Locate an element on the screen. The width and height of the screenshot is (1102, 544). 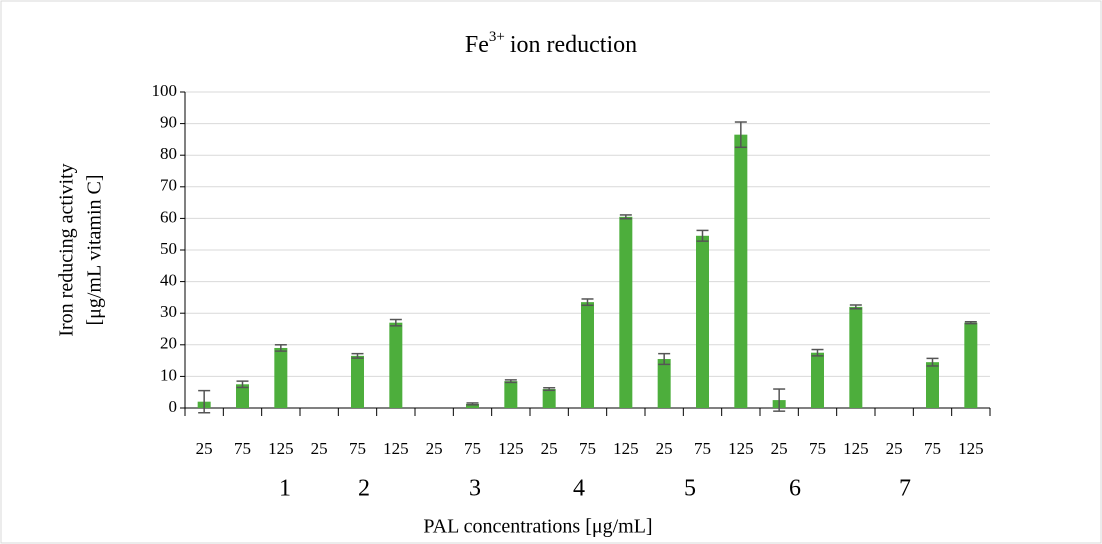
y-tick-label: 20 is located at coordinates (168, 343).